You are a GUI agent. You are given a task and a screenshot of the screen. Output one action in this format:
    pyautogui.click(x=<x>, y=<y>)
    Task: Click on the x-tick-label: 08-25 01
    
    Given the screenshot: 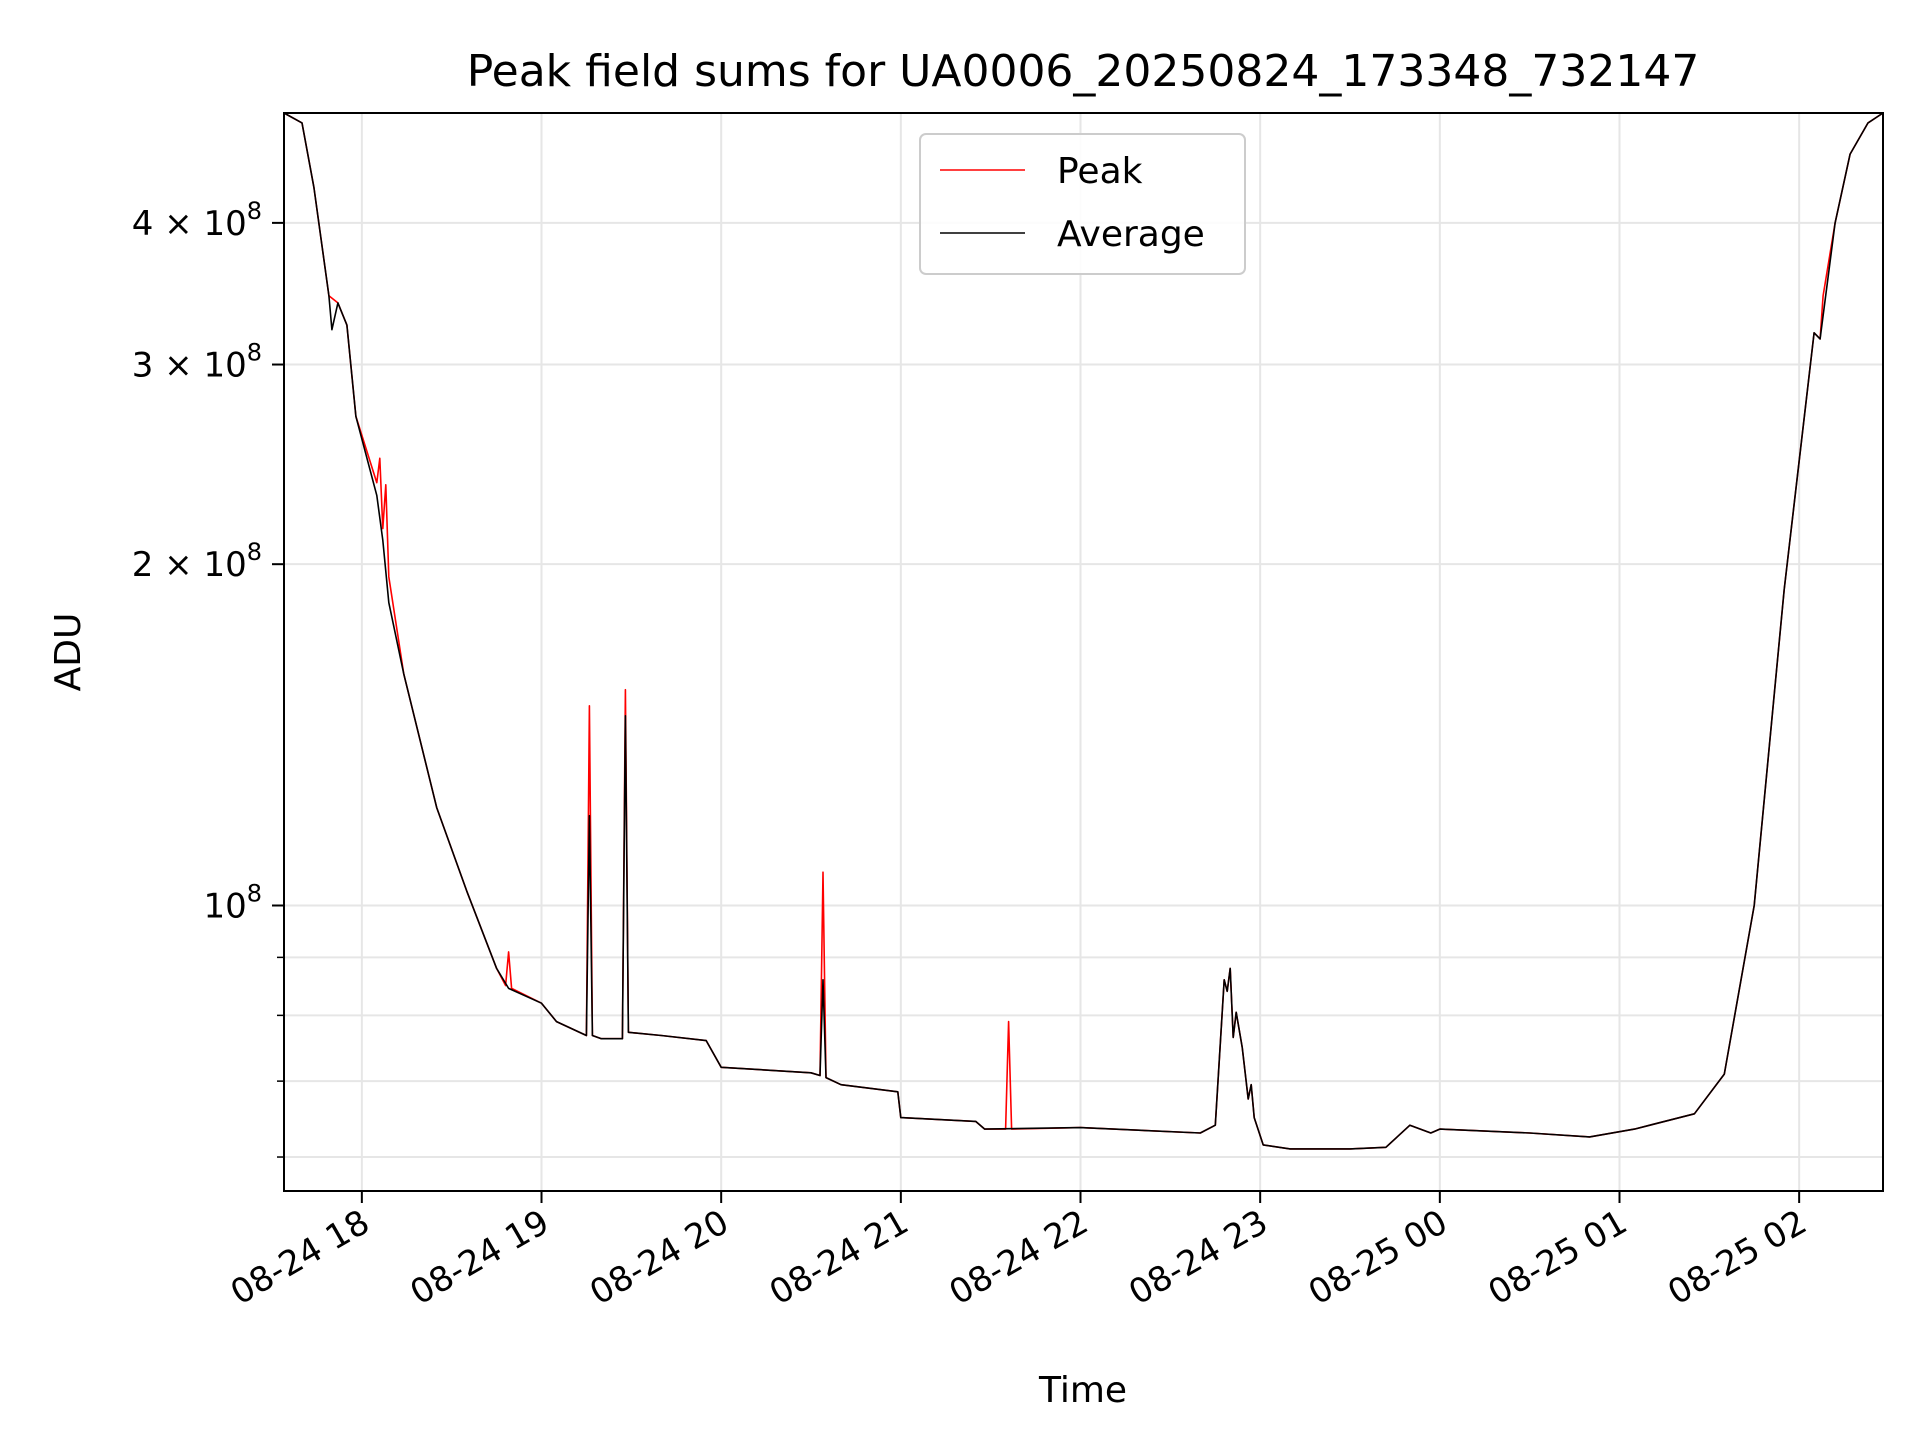 What is the action you would take?
    pyautogui.click(x=1558, y=1257)
    